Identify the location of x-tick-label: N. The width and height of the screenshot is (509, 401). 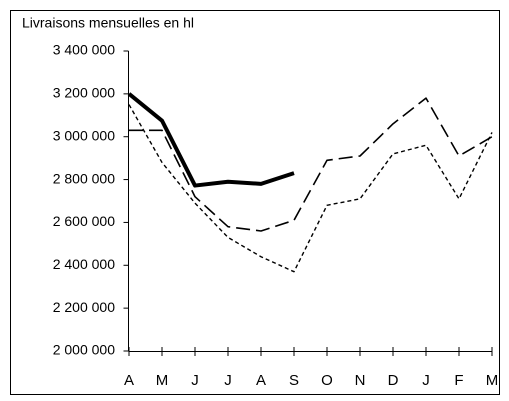
(360, 380).